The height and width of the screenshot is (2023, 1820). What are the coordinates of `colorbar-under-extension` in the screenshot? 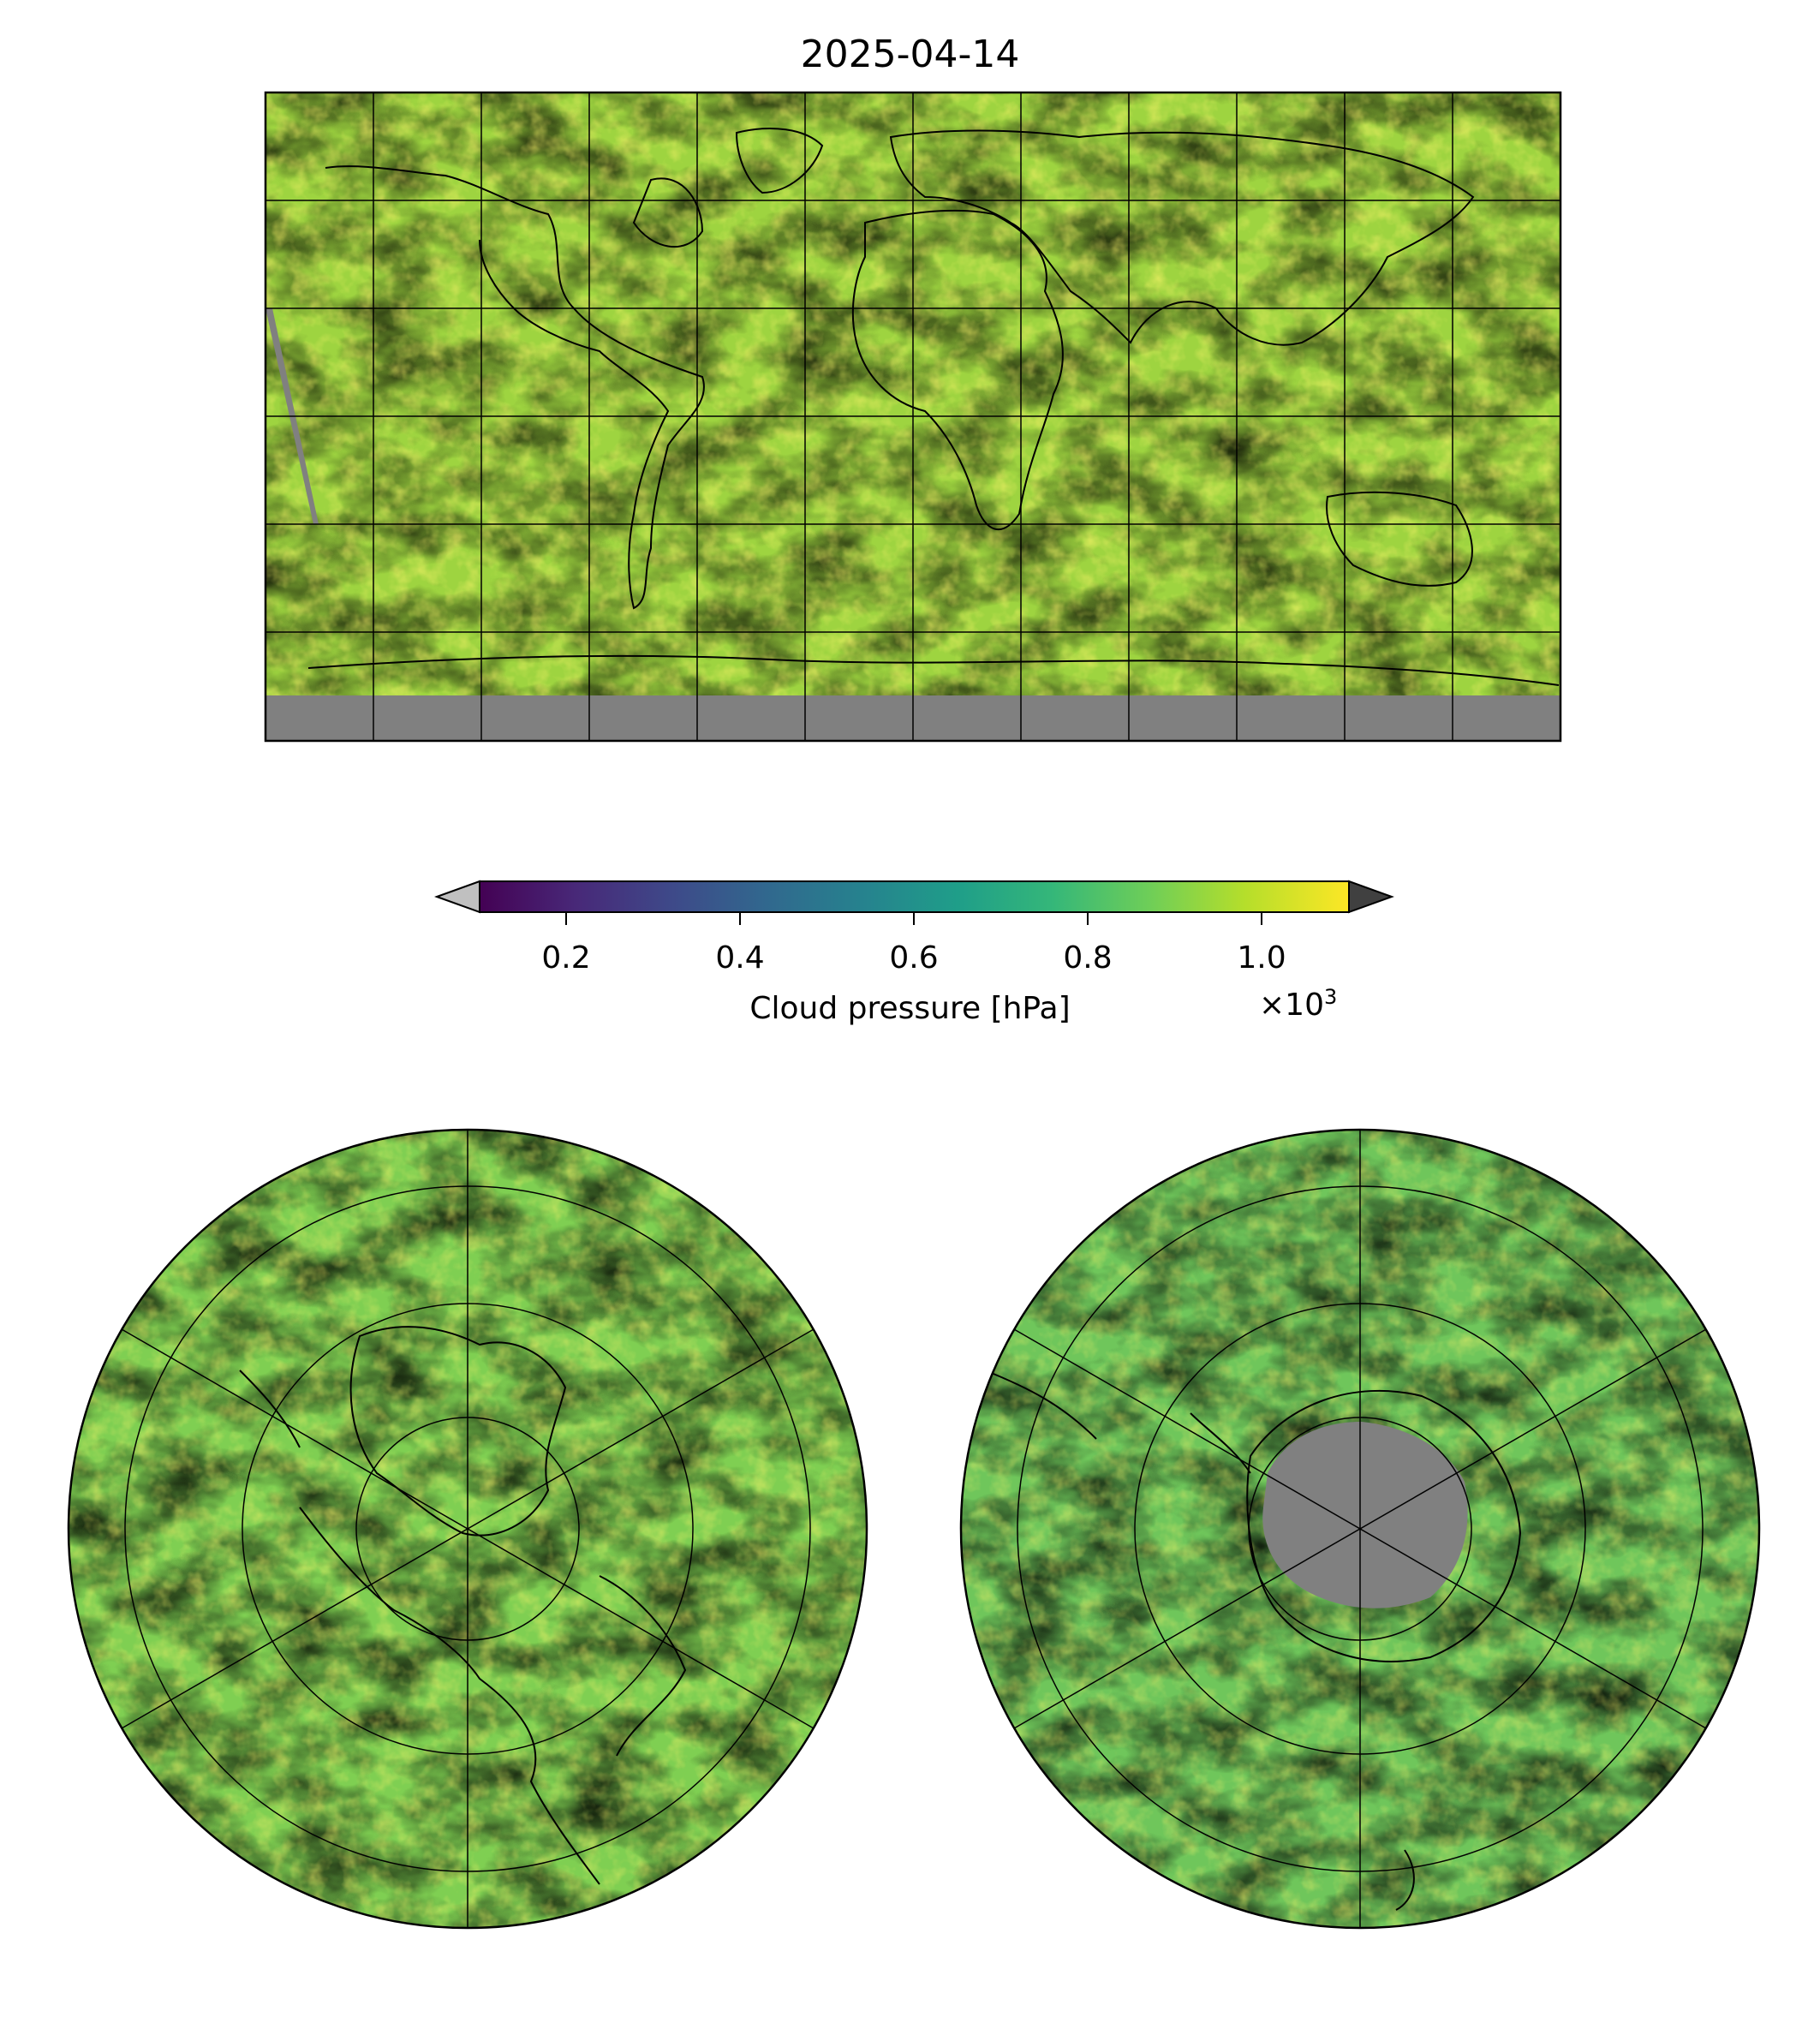 It's located at (457, 897).